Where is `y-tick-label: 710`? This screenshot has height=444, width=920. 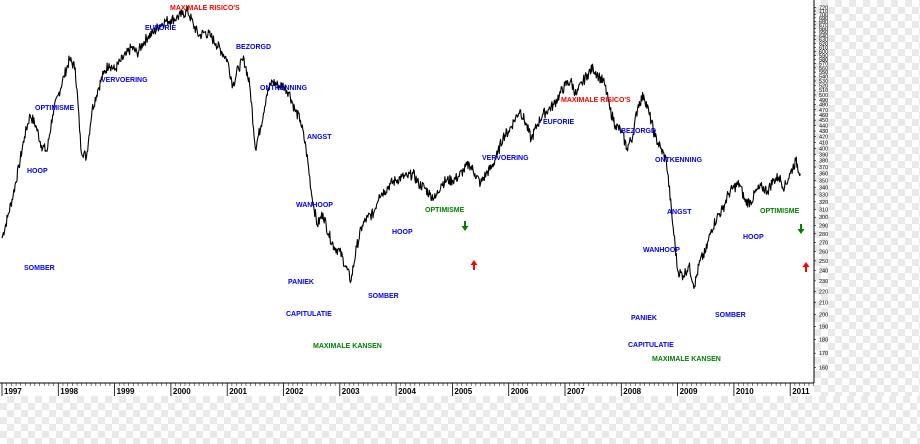 y-tick-label: 710 is located at coordinates (823, 12).